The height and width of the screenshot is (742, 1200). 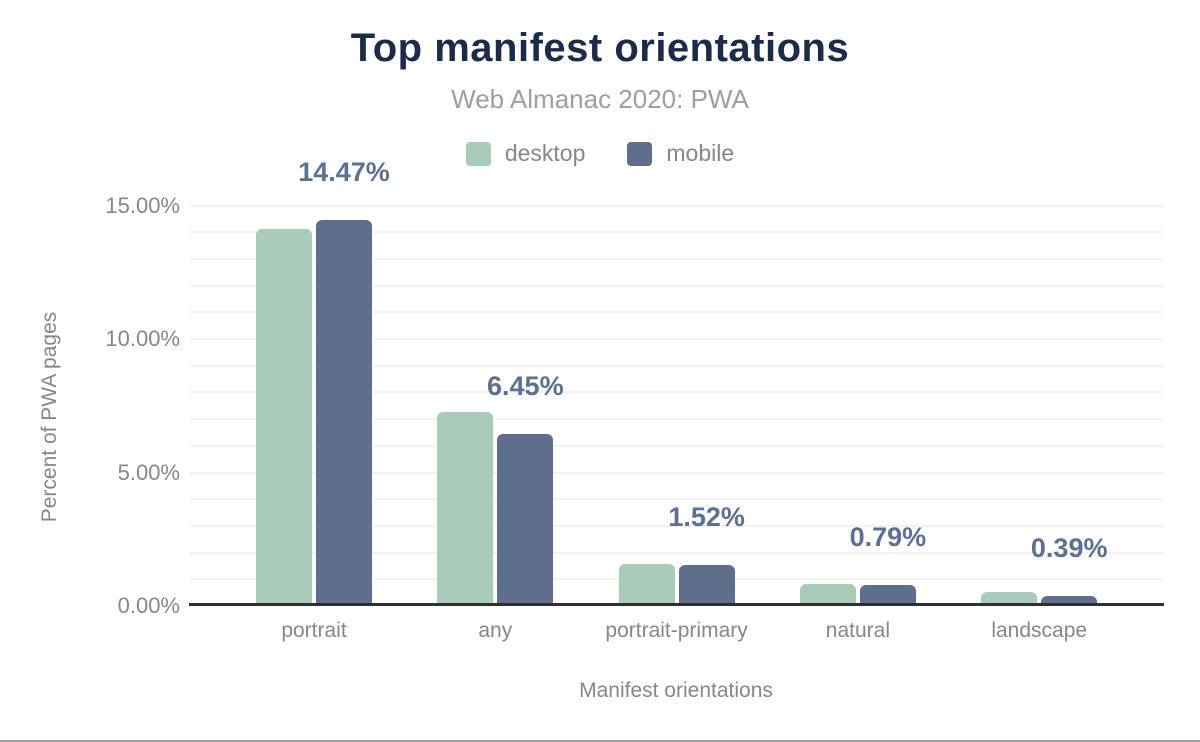 I want to click on y-tick-0.00%: 0.00%, so click(x=148, y=605).